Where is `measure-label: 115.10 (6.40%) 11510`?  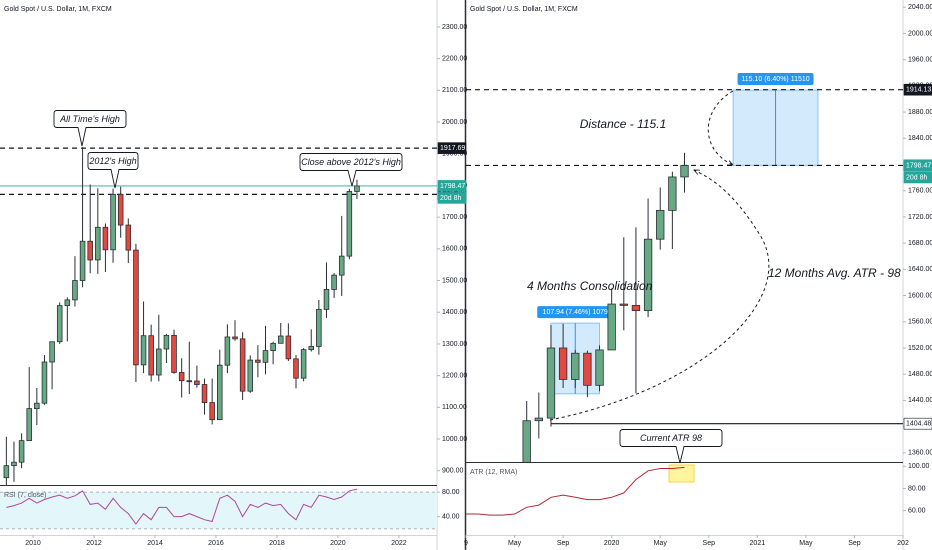 measure-label: 115.10 (6.40%) 11510 is located at coordinates (775, 79).